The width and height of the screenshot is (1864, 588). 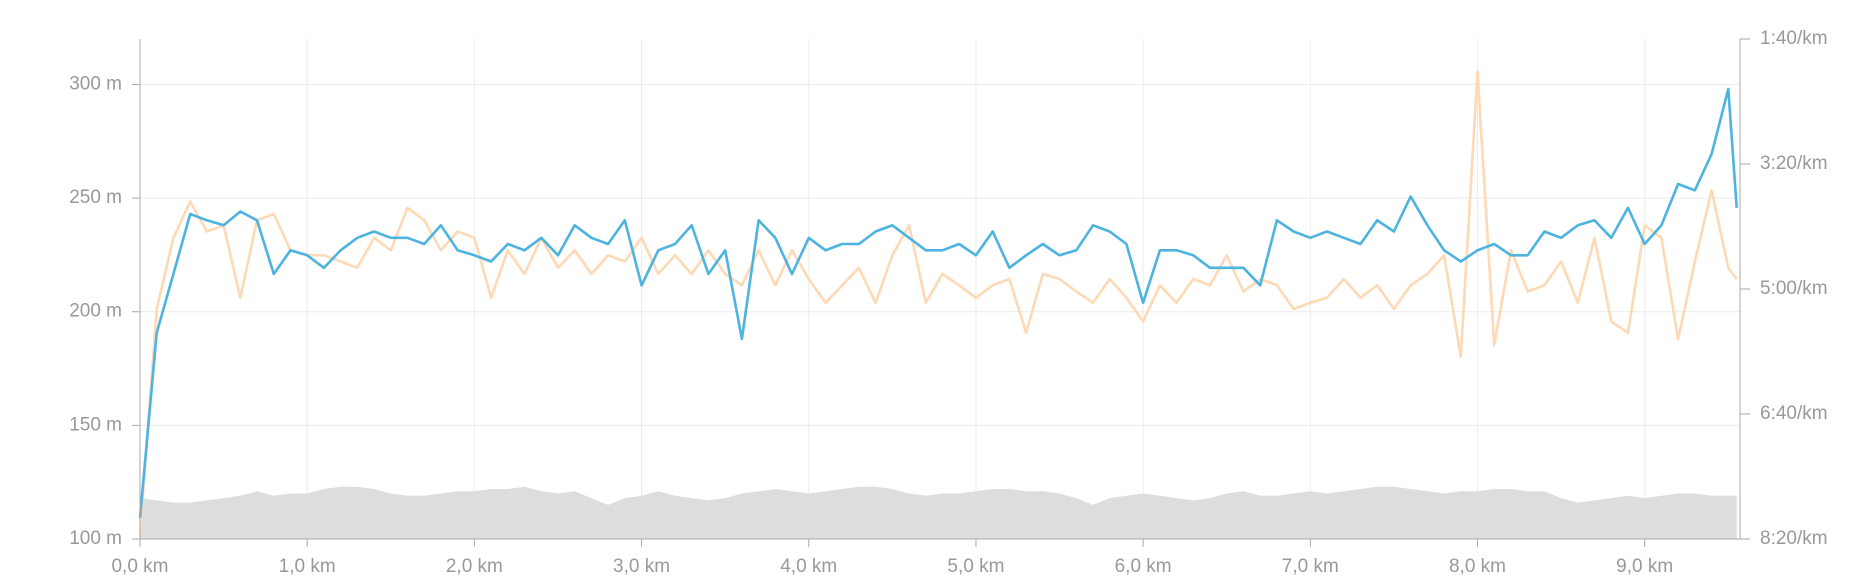 What do you see at coordinates (938, 512) in the screenshot?
I see `area` at bounding box center [938, 512].